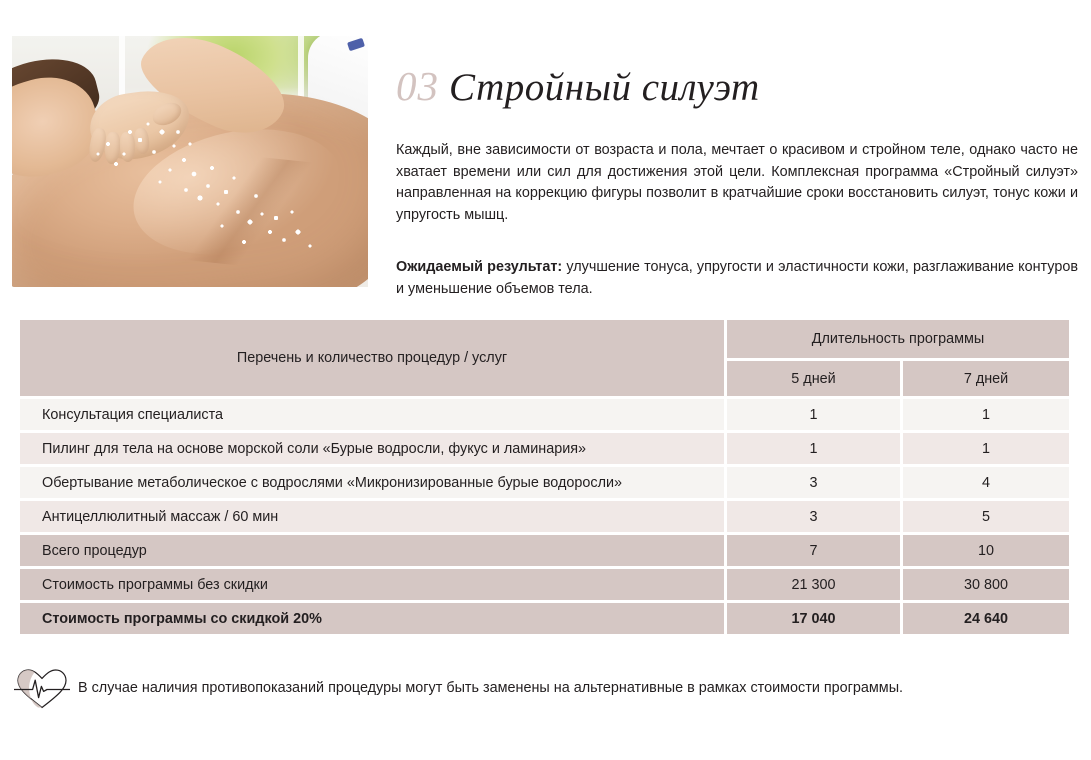 Image resolution: width=1091 pixels, height=760 pixels. I want to click on table-row-total: Всего процедур 7 10, so click(546, 552).